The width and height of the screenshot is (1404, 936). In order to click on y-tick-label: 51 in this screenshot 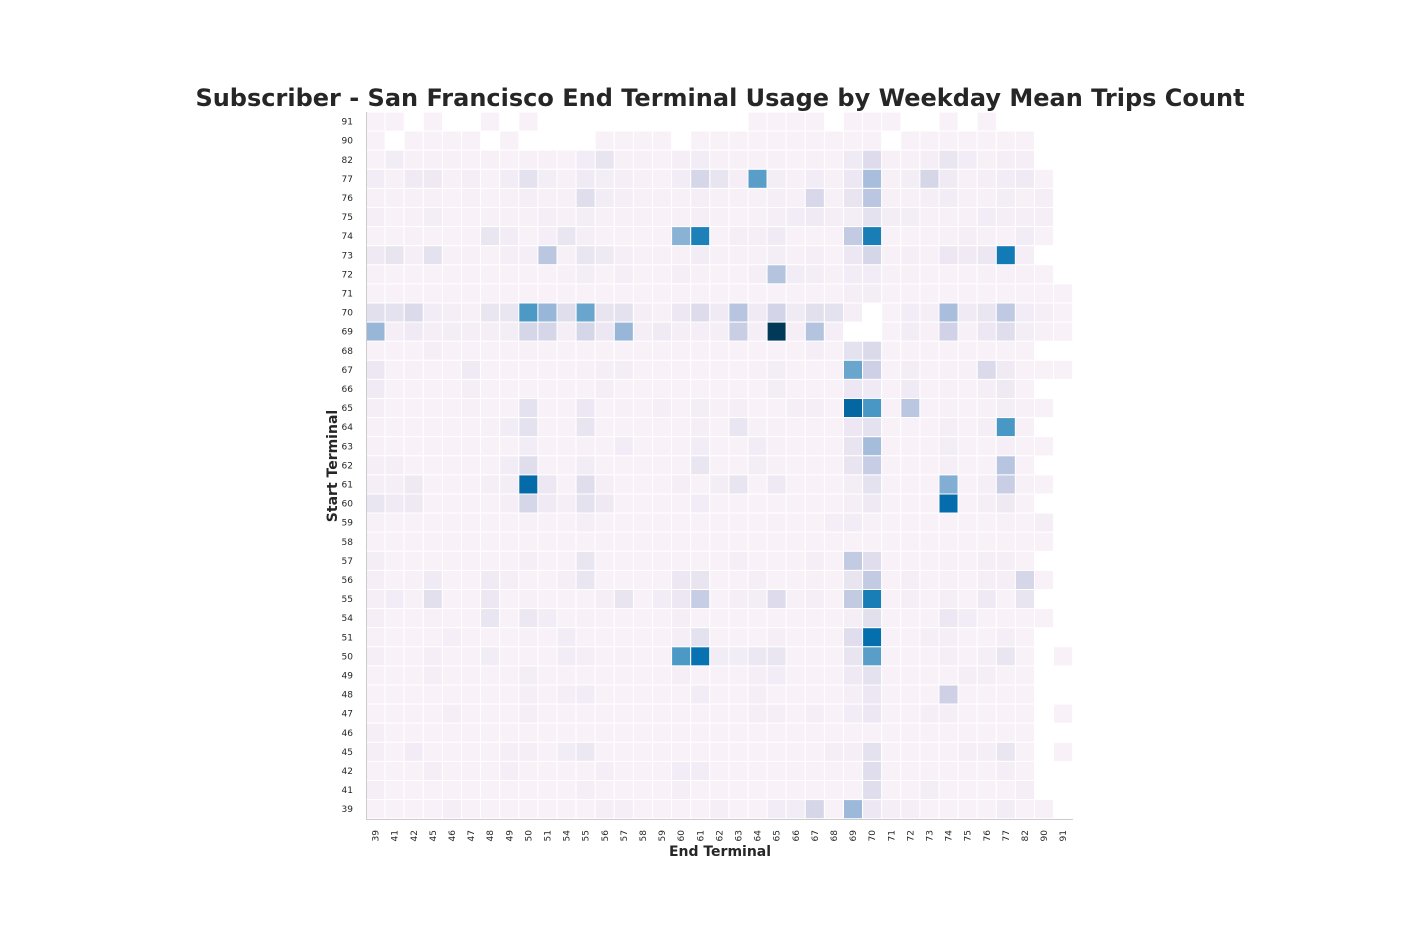, I will do `click(347, 638)`.